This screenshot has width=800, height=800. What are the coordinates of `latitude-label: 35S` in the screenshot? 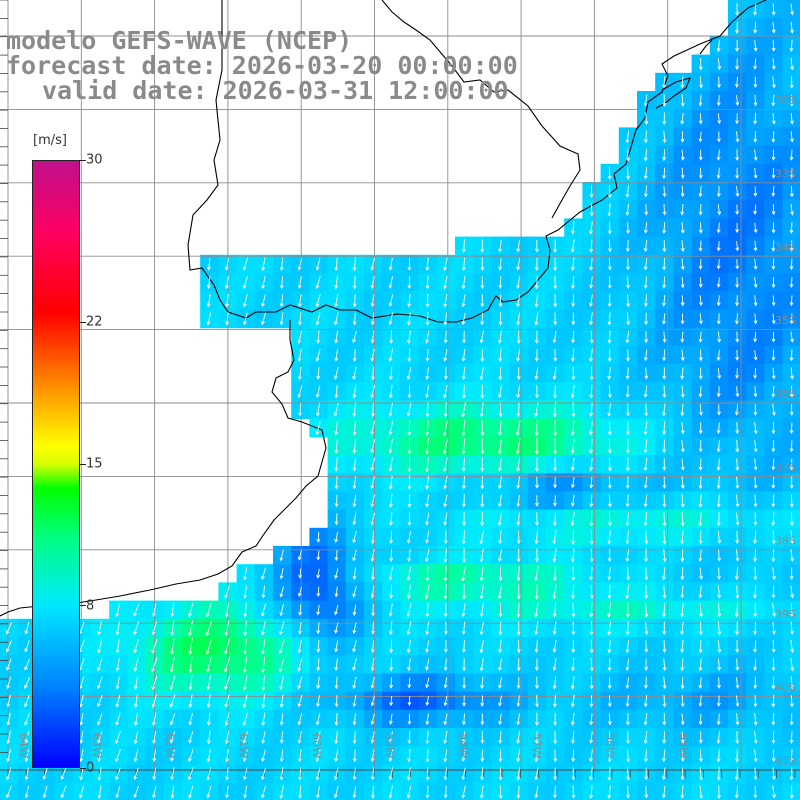 It's located at (785, 320).